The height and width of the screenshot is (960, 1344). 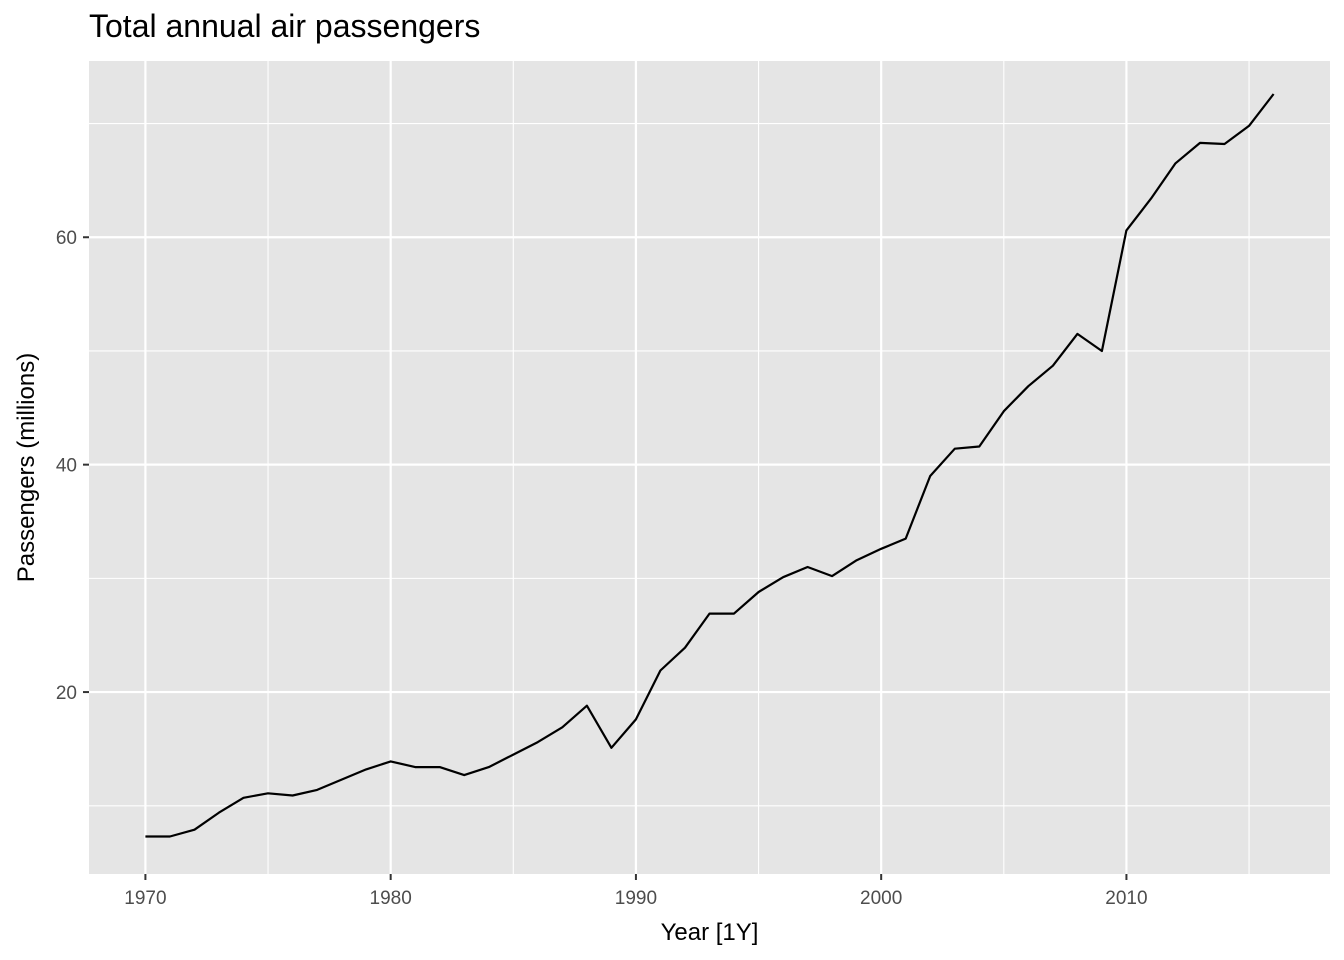 What do you see at coordinates (391, 898) in the screenshot?
I see `x-tick-label: 1980` at bounding box center [391, 898].